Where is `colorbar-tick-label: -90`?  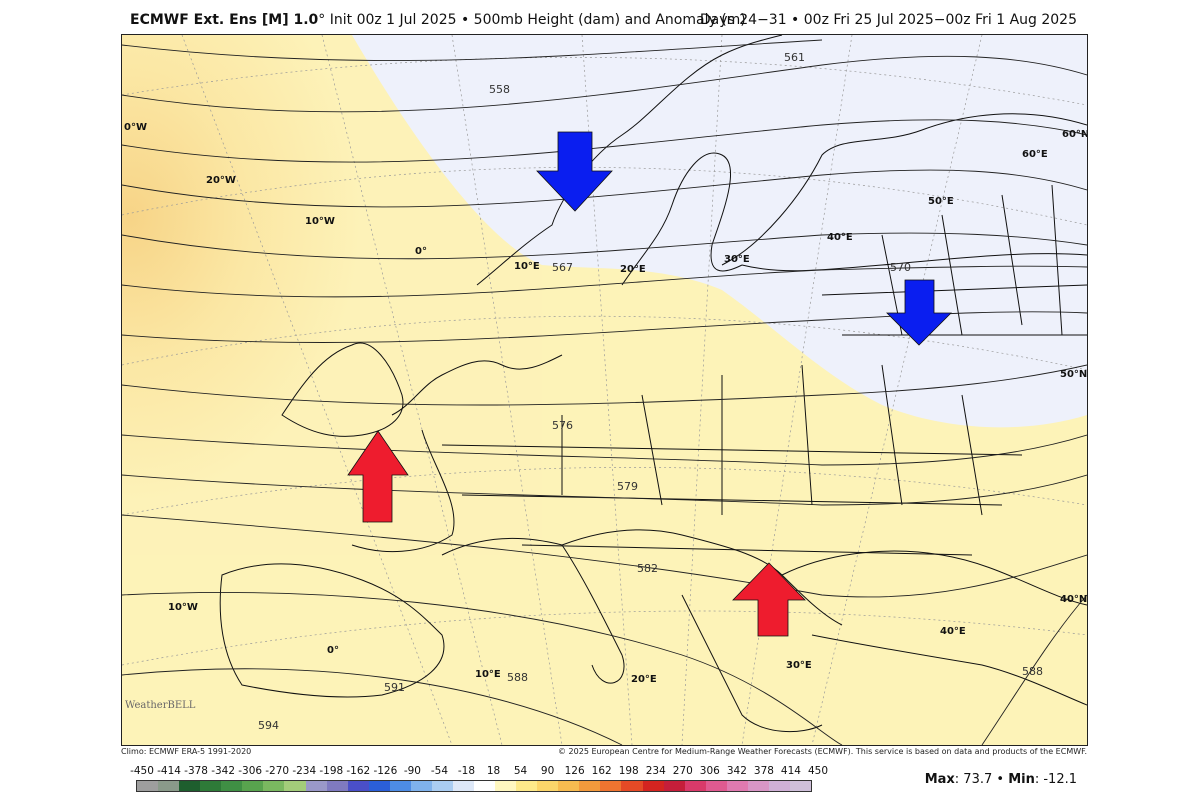
colorbar-tick-label: -90 is located at coordinates (412, 771).